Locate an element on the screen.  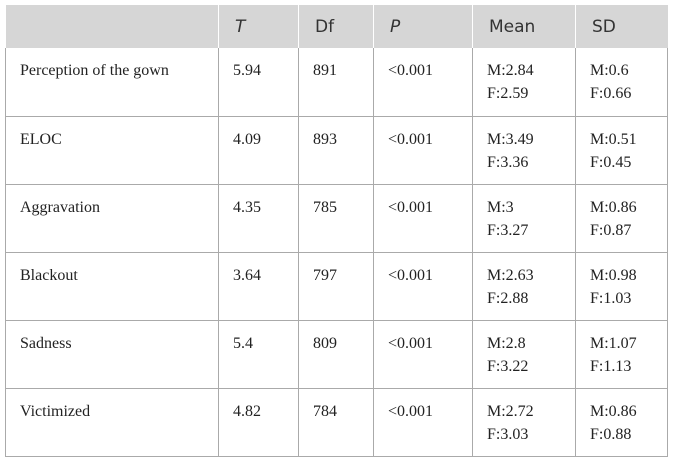
df-value: 797 is located at coordinates (336, 286).